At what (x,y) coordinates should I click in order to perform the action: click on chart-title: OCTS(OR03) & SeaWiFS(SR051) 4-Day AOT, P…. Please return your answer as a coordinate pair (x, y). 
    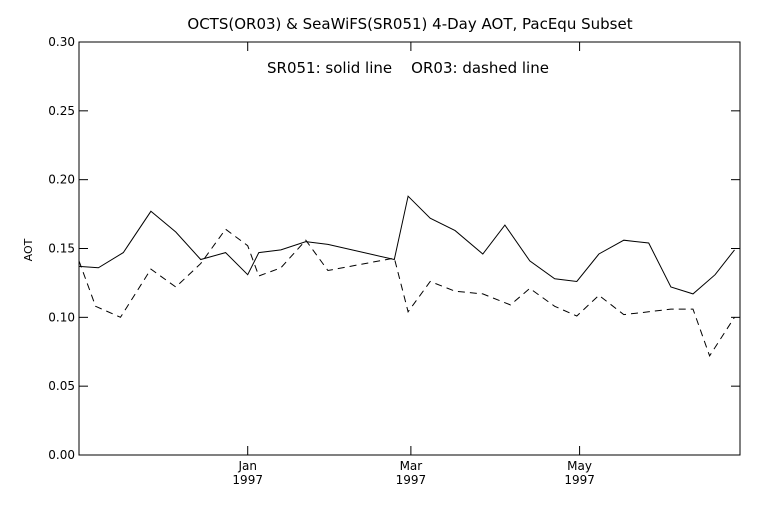
    Looking at the image, I should click on (409, 24).